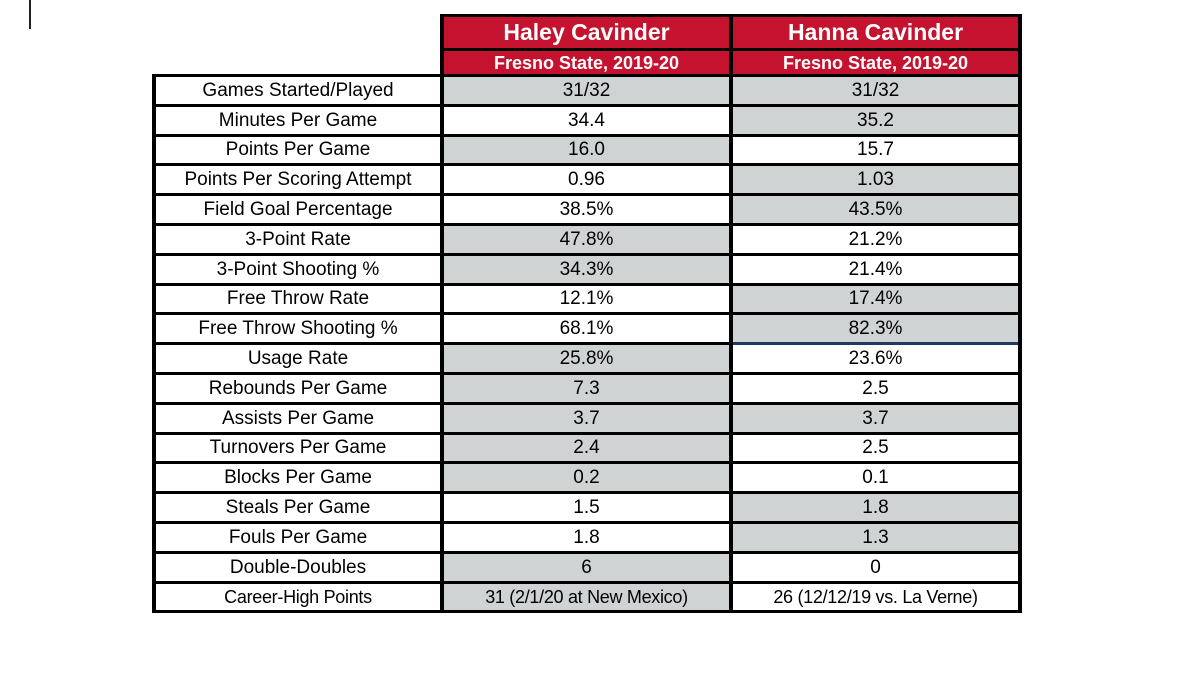  Describe the element at coordinates (875, 90) in the screenshot. I see `hanna-value: 31/32` at that location.